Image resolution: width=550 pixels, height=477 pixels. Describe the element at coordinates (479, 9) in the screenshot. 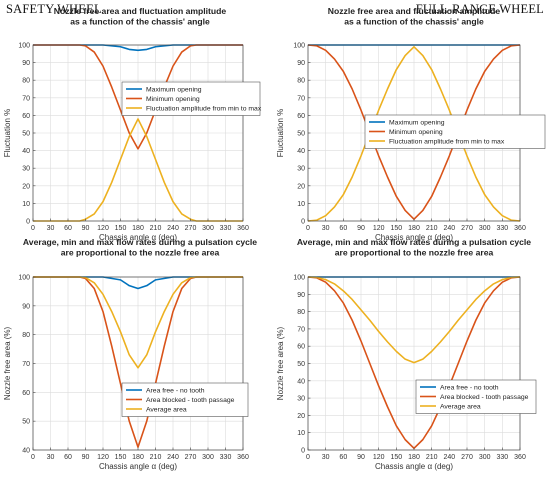

I see `section-title-full-range-wheel: FULL-RANGE WHEEL` at that location.